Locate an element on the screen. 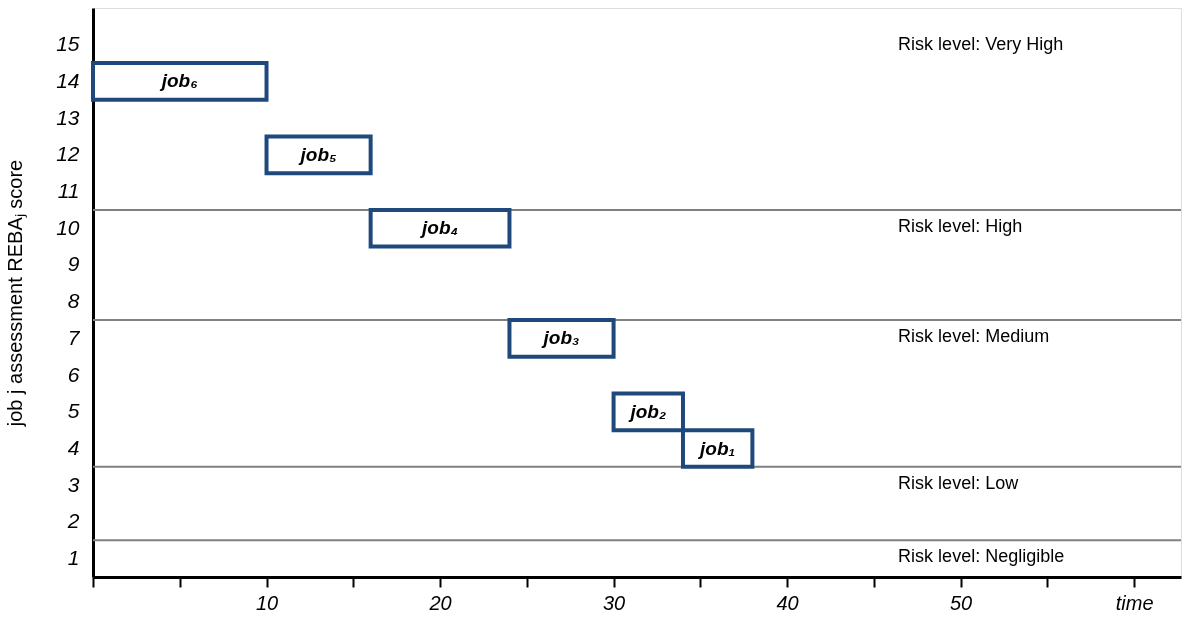 Image resolution: width=1187 pixels, height=618 pixels. y-tick-label: 13 is located at coordinates (68, 117).